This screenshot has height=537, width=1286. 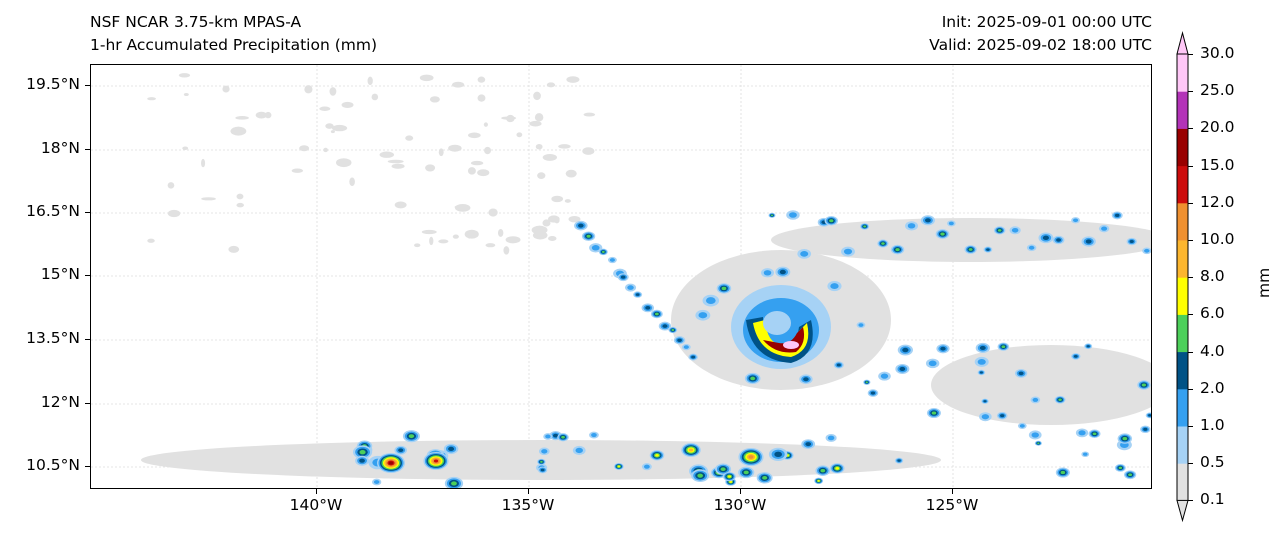 I want to click on eyewall-peak, so click(x=791, y=345).